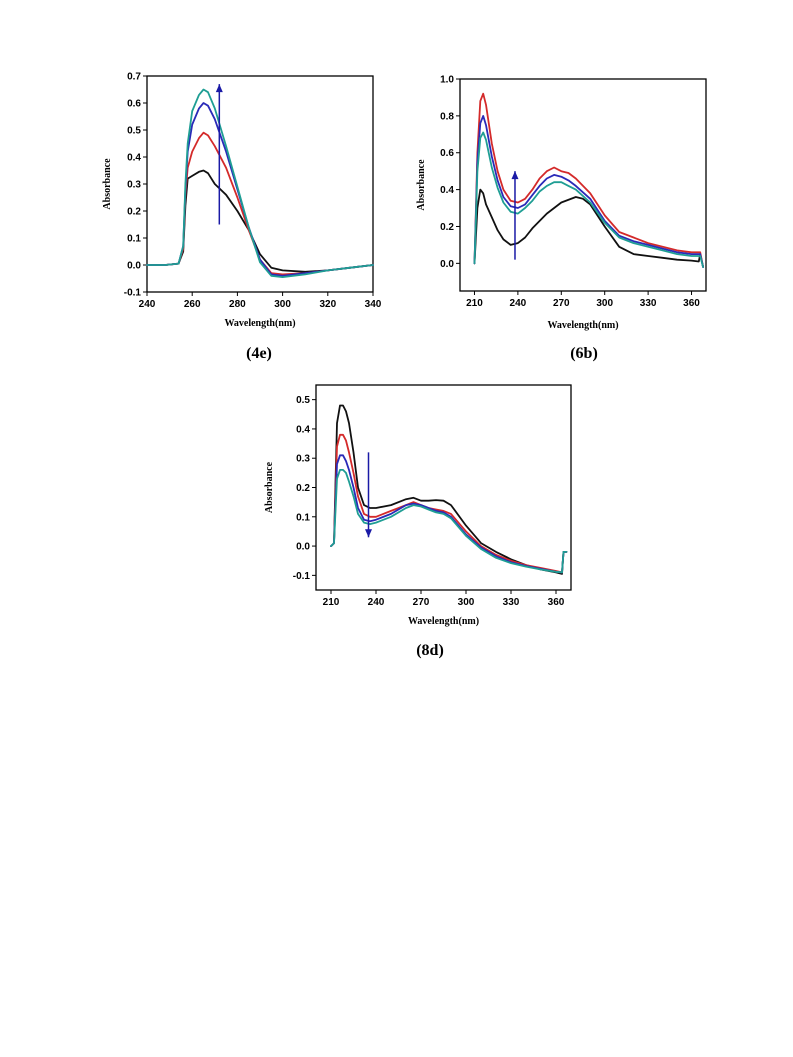 Image resolution: width=793 pixels, height=1057 pixels. What do you see at coordinates (259, 353) in the screenshot?
I see `caption-4e: (4e)` at bounding box center [259, 353].